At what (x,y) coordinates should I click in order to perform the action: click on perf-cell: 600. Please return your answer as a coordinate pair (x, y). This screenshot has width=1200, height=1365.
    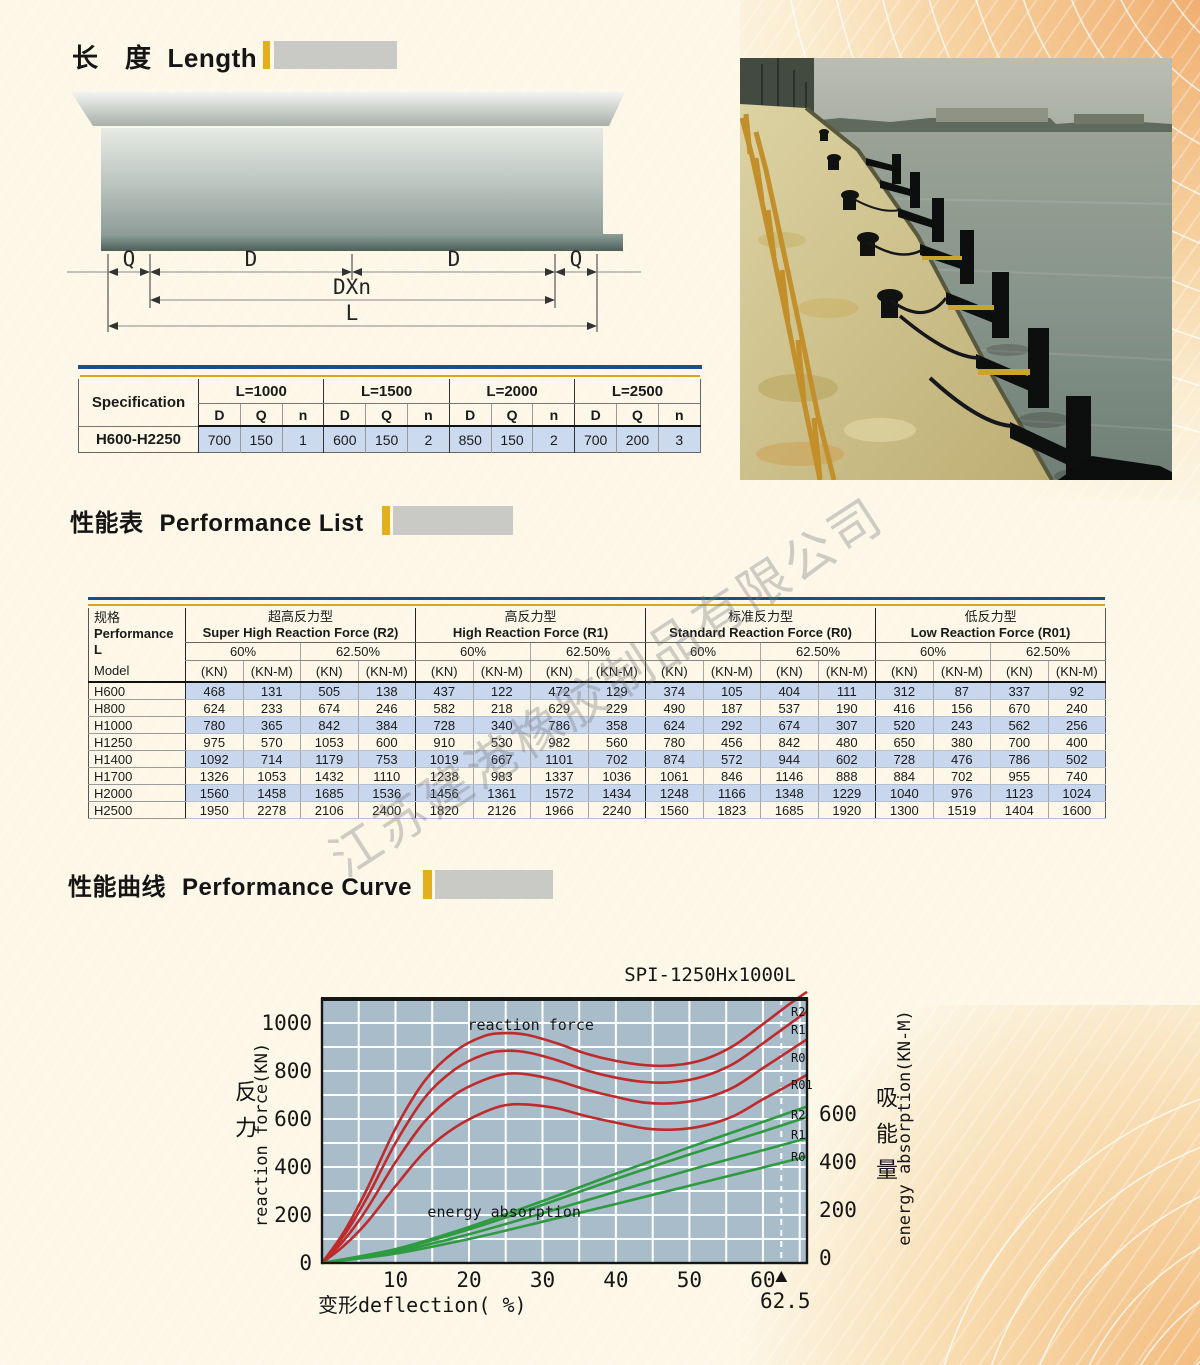
    Looking at the image, I should click on (386, 742).